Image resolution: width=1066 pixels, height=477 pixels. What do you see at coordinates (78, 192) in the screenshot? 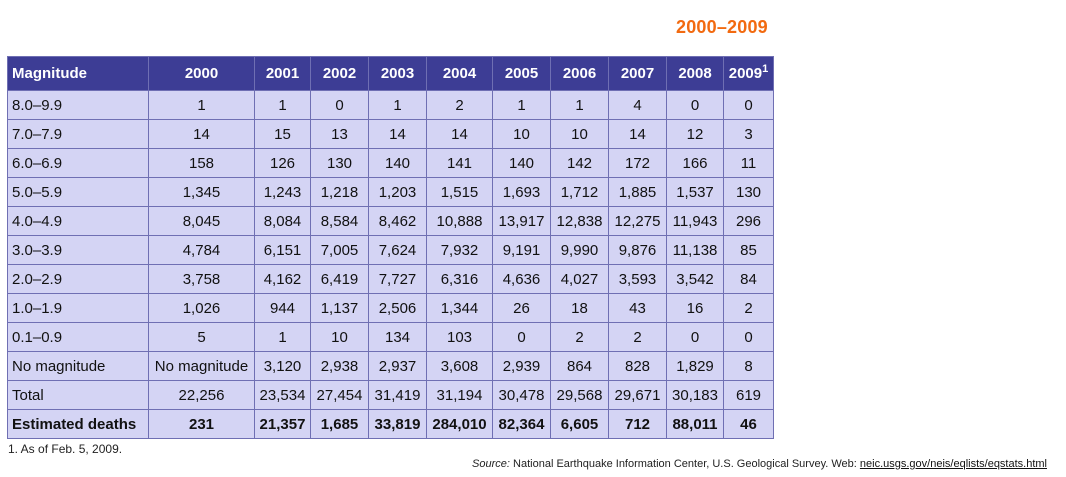
I see `row-label: 5.0–5.9` at bounding box center [78, 192].